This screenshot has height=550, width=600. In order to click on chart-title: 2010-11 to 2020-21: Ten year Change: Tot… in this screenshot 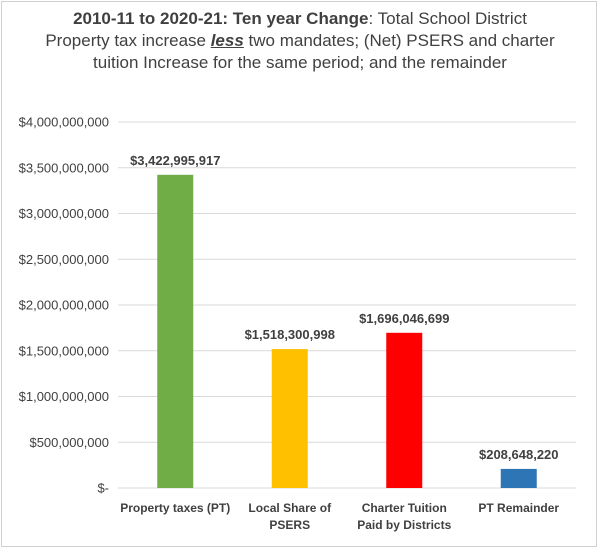, I will do `click(300, 41)`.